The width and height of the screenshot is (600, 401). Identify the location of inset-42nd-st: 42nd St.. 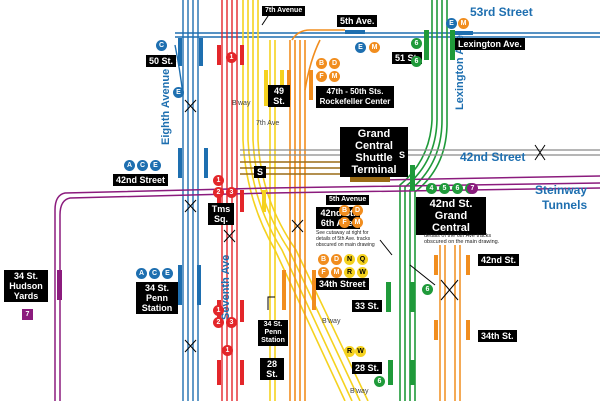
(499, 260).